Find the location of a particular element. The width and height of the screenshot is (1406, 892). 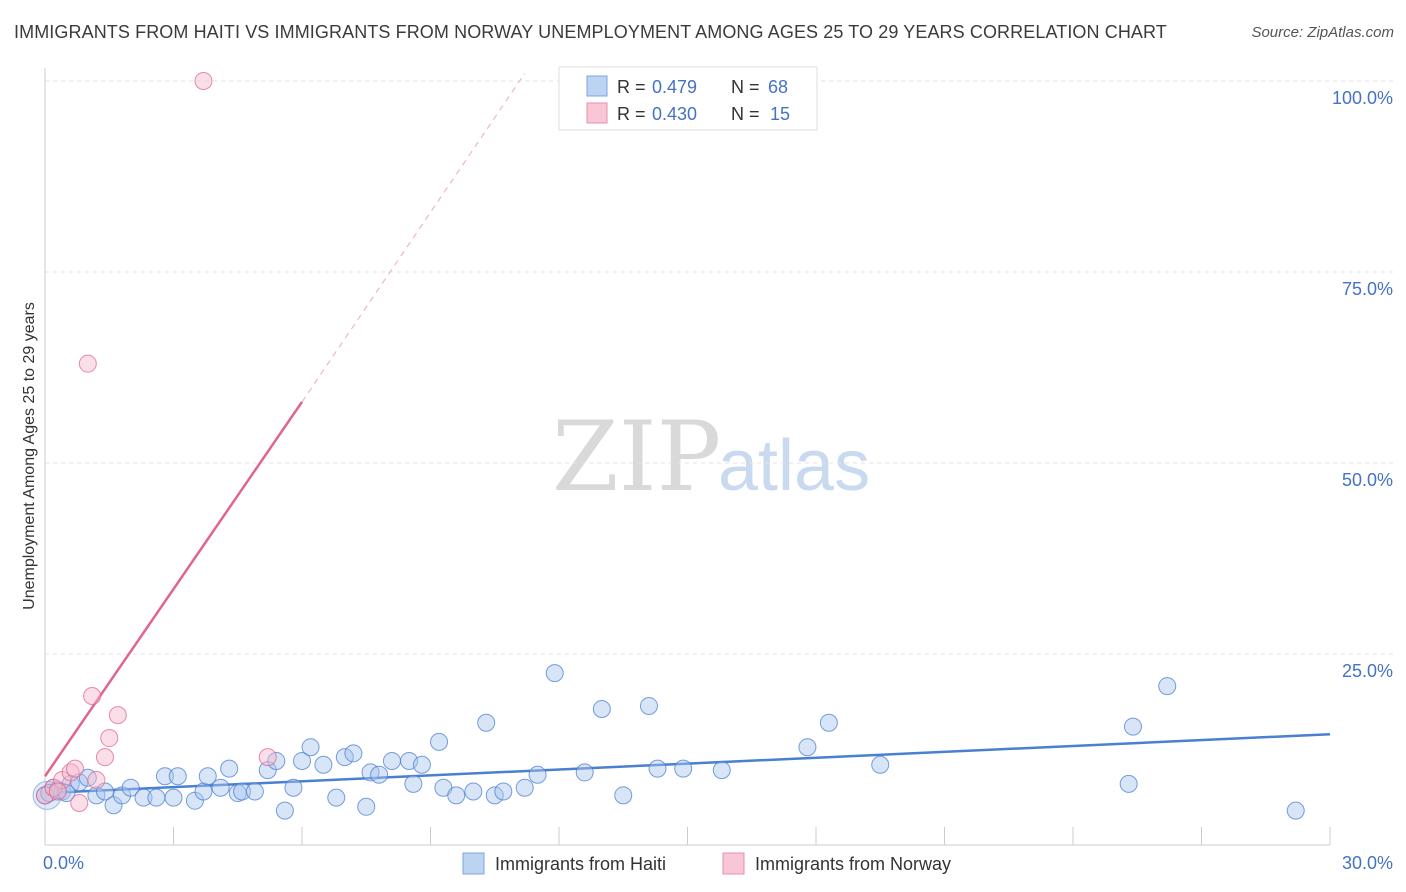

watermark-atlas: atlas is located at coordinates (794, 466).